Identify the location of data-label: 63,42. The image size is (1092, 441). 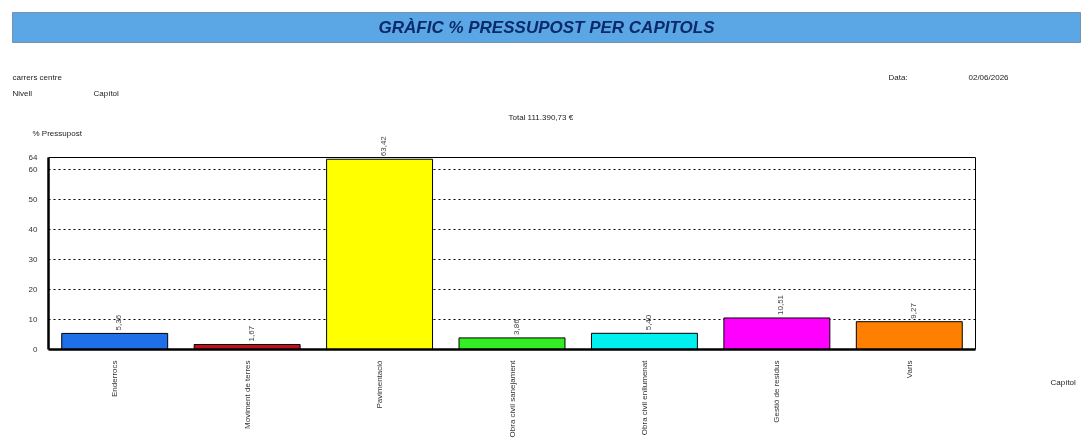
(384, 146).